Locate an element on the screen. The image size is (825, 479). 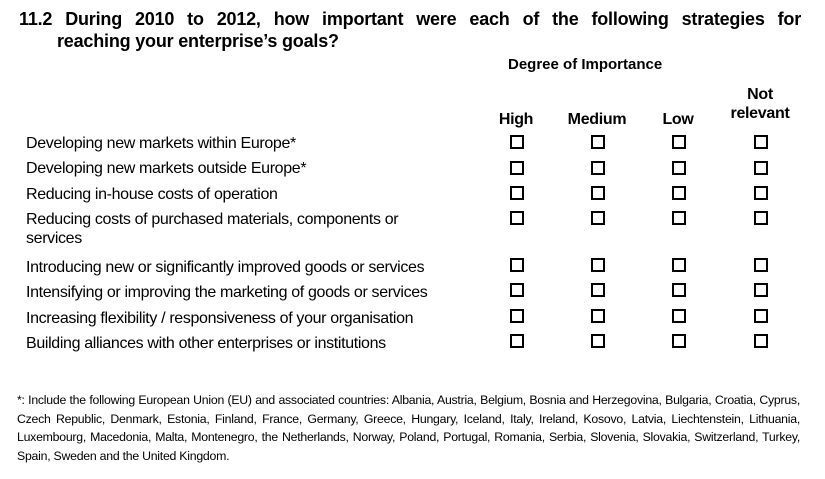
degree-of-importance-header: Degree of Importance is located at coordinates (585, 64).